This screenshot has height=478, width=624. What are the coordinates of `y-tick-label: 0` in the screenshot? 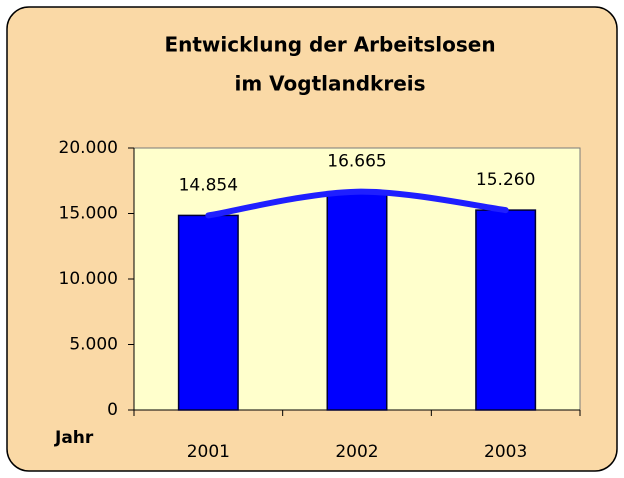 It's located at (112, 410).